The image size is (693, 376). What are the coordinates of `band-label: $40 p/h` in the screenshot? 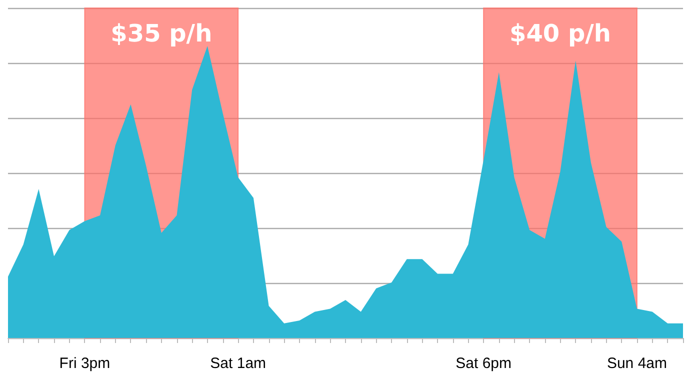 It's located at (561, 34).